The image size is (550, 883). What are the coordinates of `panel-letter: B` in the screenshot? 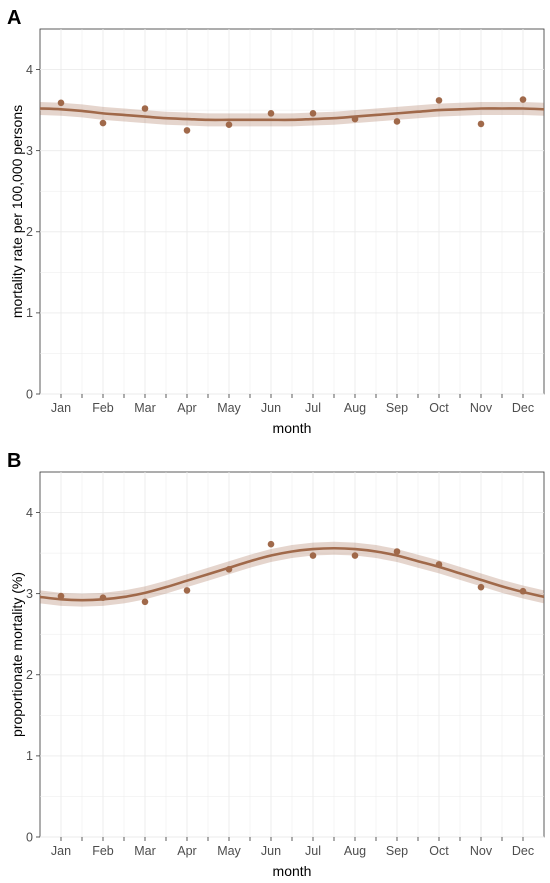 It's located at (14, 461).